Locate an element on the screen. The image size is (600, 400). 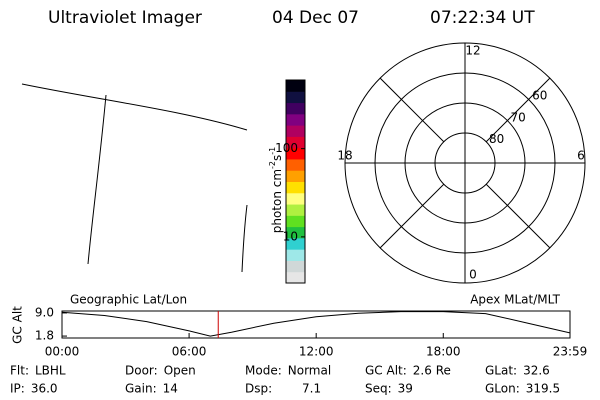
tick-label: 10 is located at coordinates (290, 236).